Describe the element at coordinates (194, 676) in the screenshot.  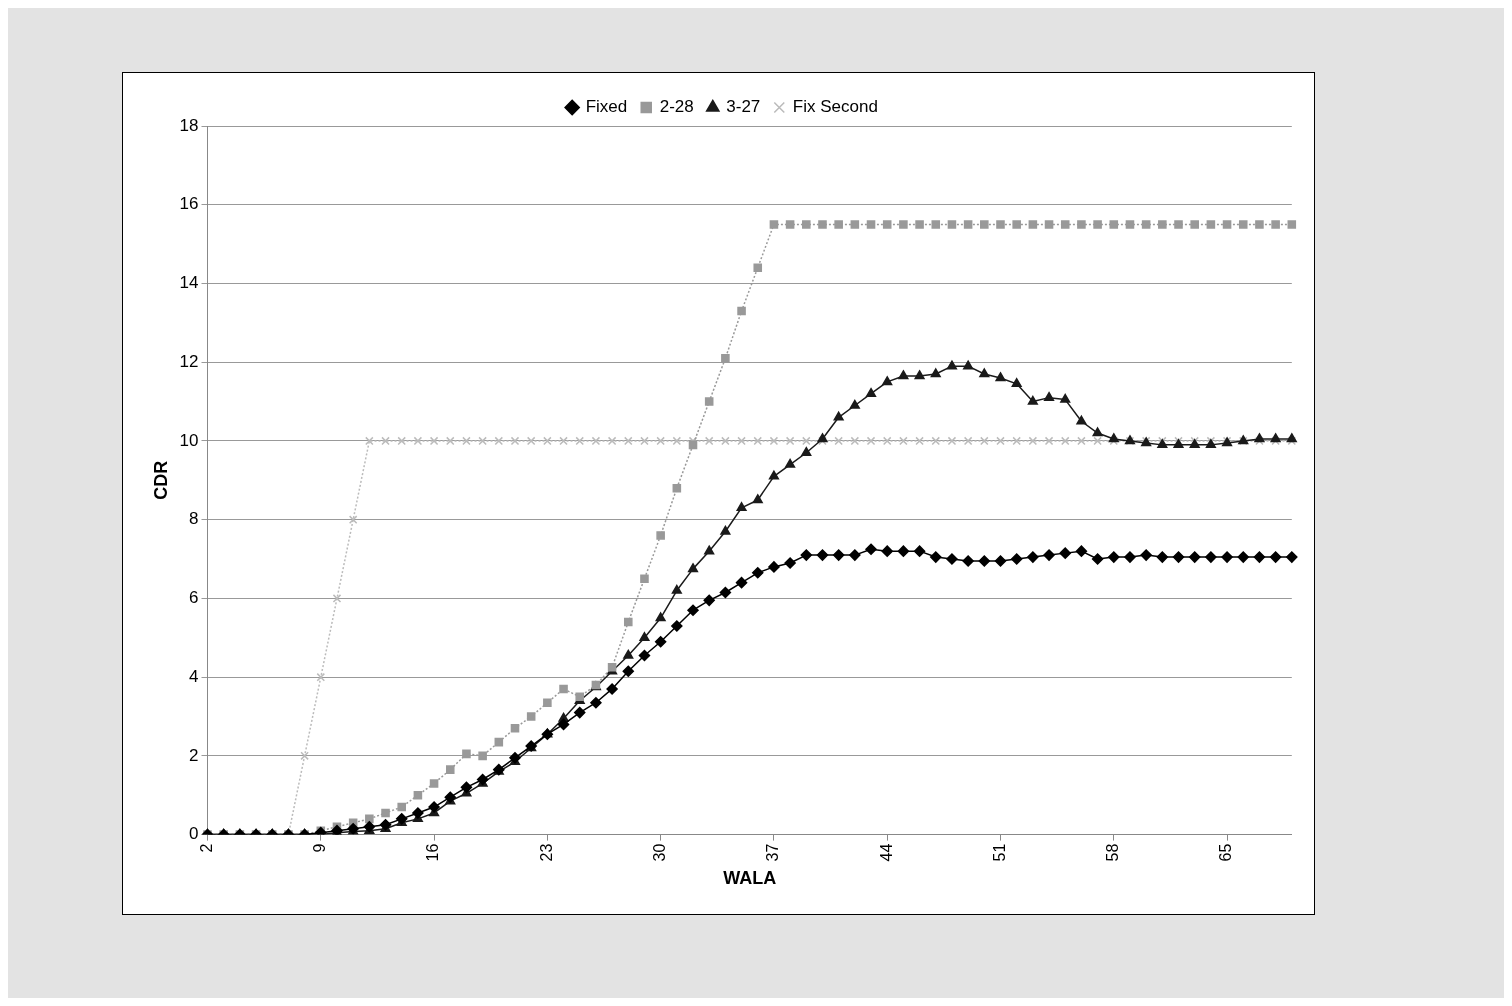
I see `y-tick-label: 4` at that location.